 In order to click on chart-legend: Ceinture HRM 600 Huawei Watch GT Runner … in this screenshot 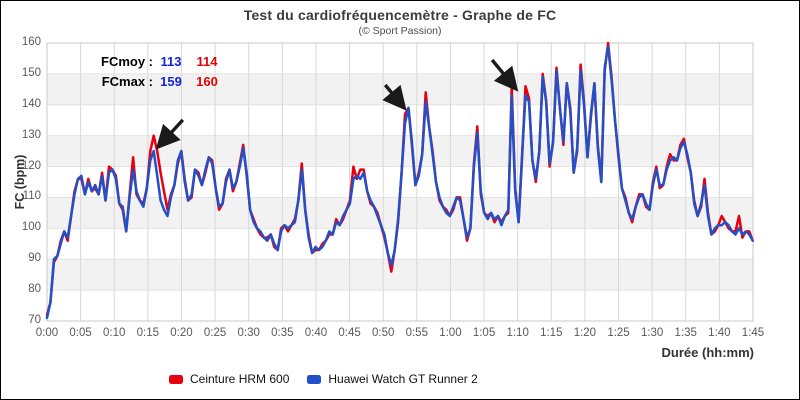, I will do `click(323, 379)`.